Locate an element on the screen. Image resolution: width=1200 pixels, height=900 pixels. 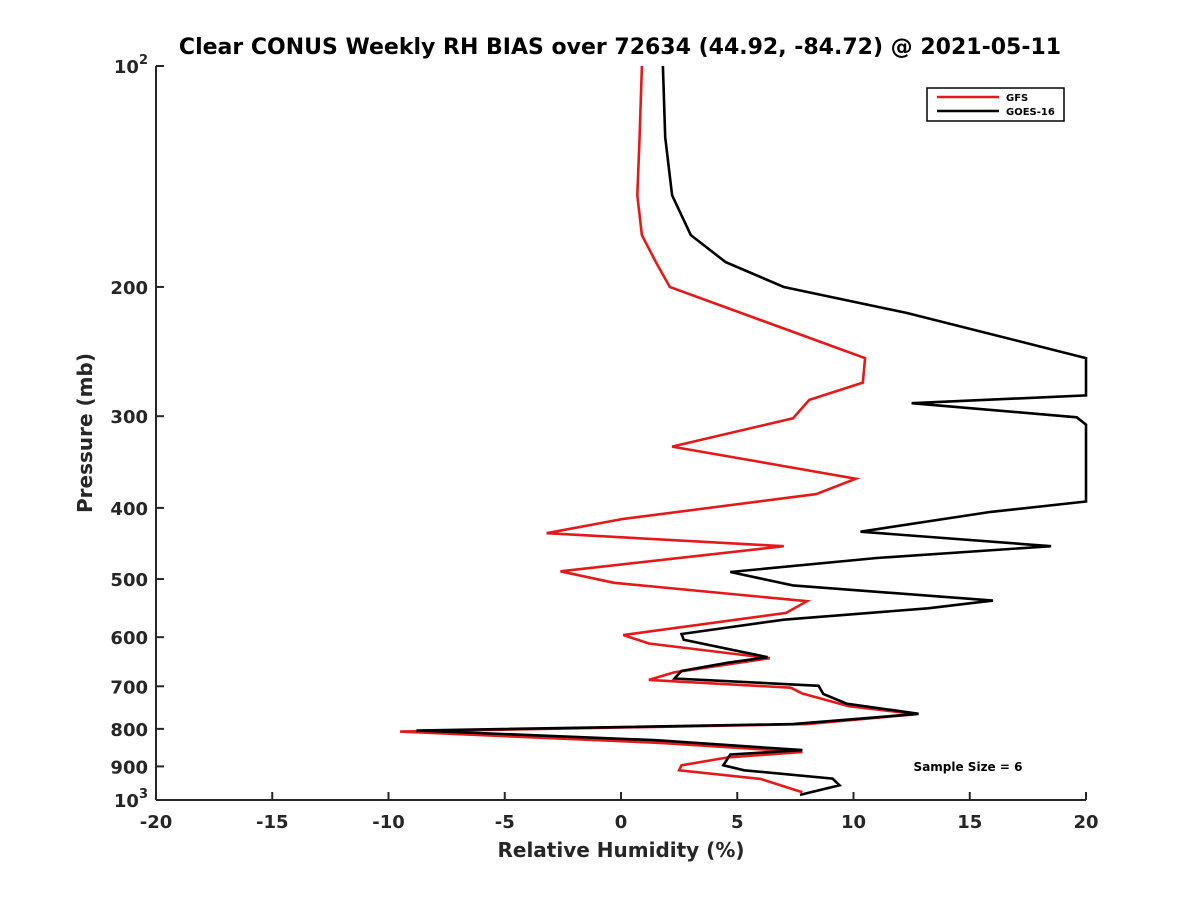
y-tick-label: 600 is located at coordinates (129, 638).